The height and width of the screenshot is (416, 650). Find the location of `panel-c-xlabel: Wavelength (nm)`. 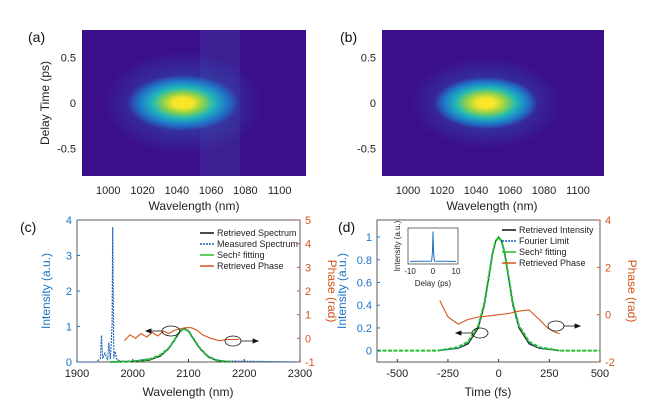

panel-c-xlabel: Wavelength (nm) is located at coordinates (188, 392).